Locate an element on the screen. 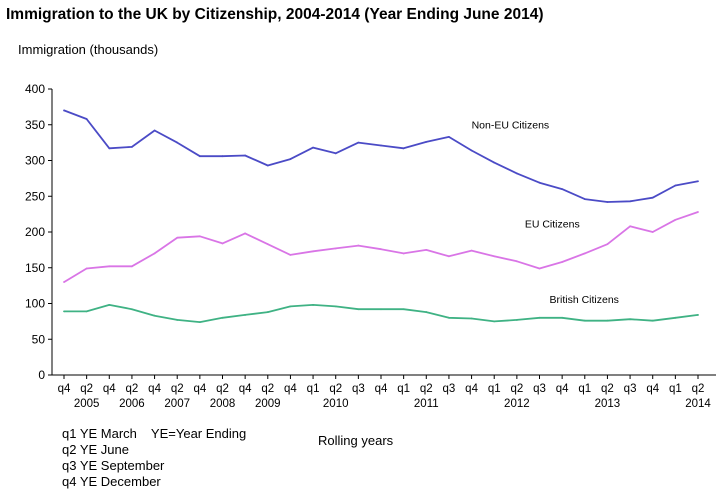  x-year-label: 2006 is located at coordinates (132, 404).